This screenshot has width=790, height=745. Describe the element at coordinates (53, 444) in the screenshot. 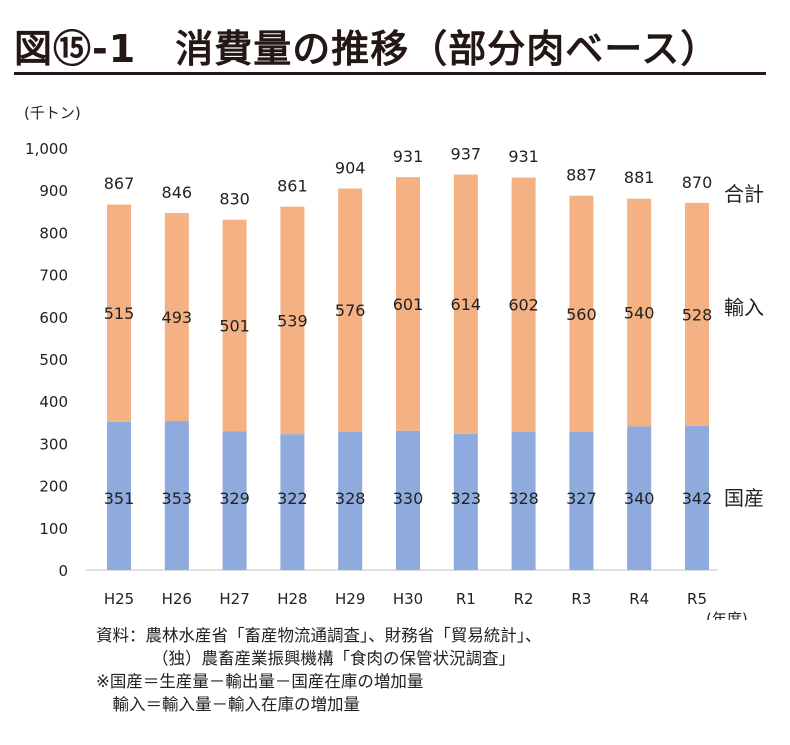

I see `y-tick-label: 300` at that location.